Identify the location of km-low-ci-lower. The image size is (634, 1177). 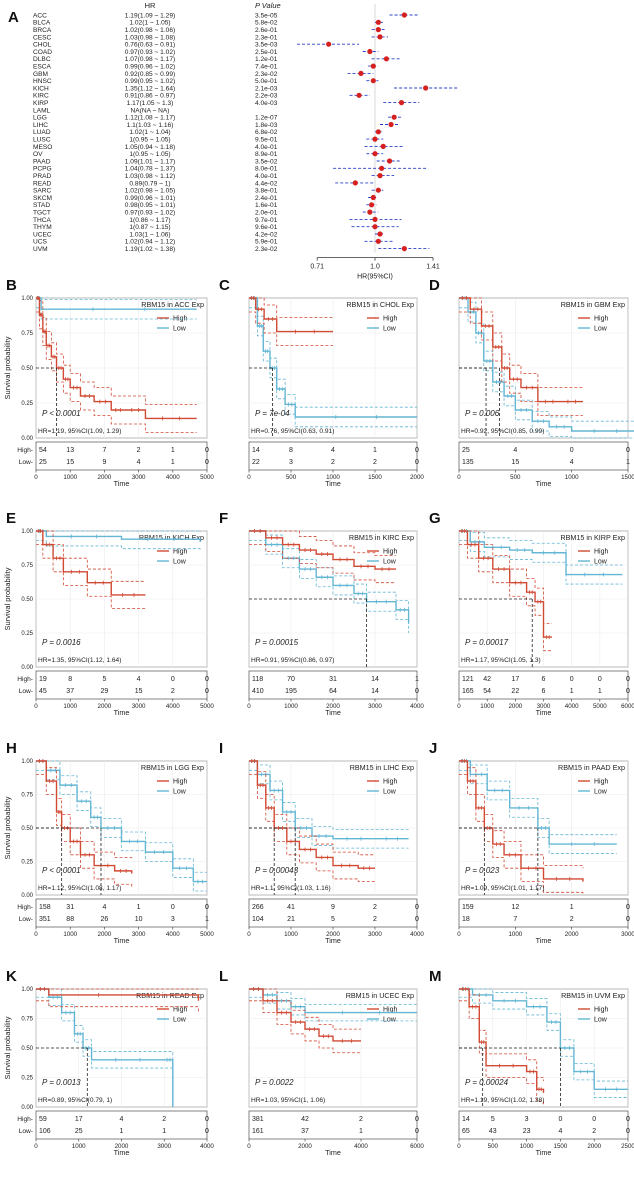
(116, 313).